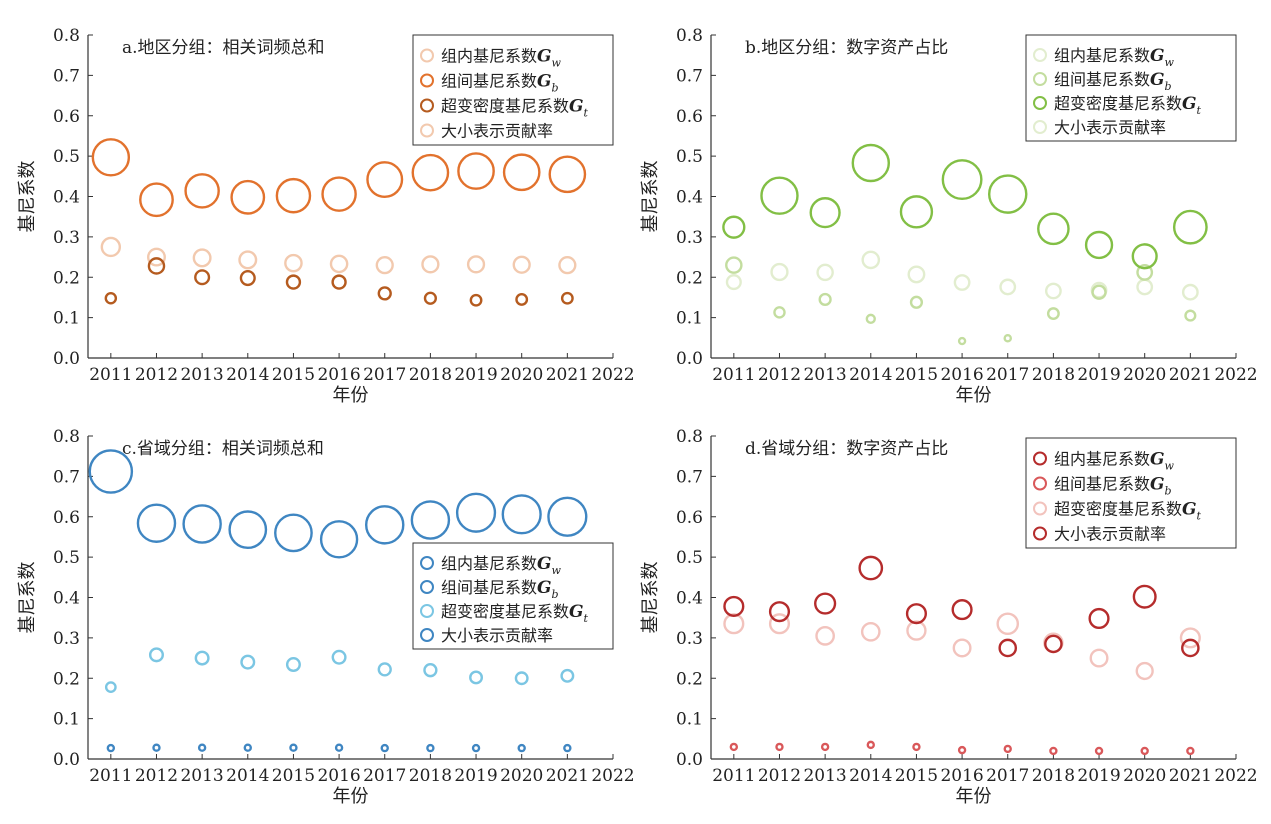 Image resolution: width=1271 pixels, height=824 pixels. I want to click on point-Gw-2019, so click(1099, 618).